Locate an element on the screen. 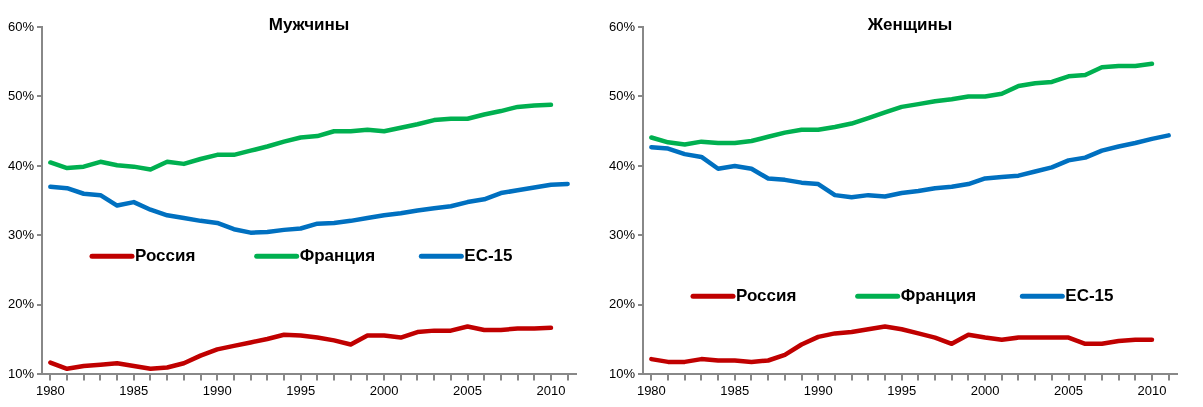 The height and width of the screenshot is (407, 1203). chart-title: Мужчины is located at coordinates (309, 25).